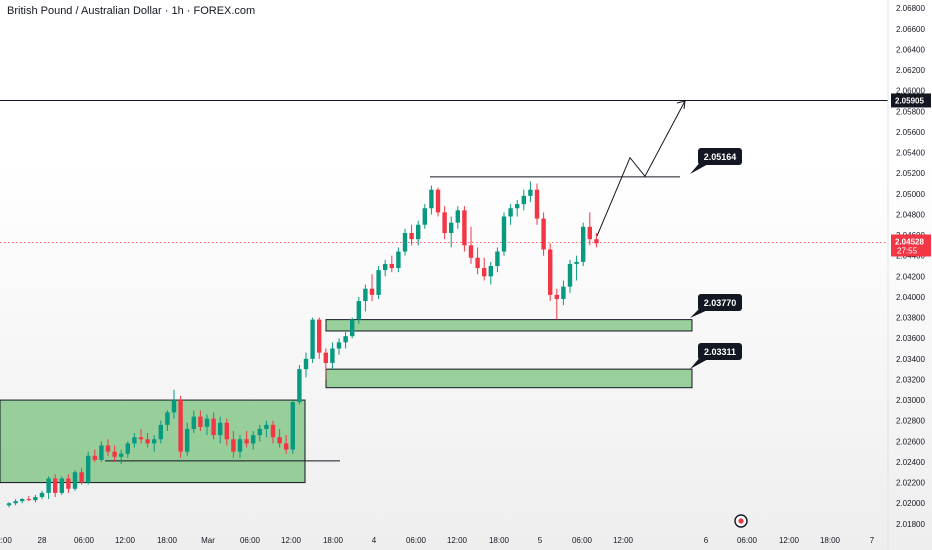 Image resolution: width=932 pixels, height=550 pixels. What do you see at coordinates (909, 241) in the screenshot?
I see `current-price-text: 2.04528` at bounding box center [909, 241].